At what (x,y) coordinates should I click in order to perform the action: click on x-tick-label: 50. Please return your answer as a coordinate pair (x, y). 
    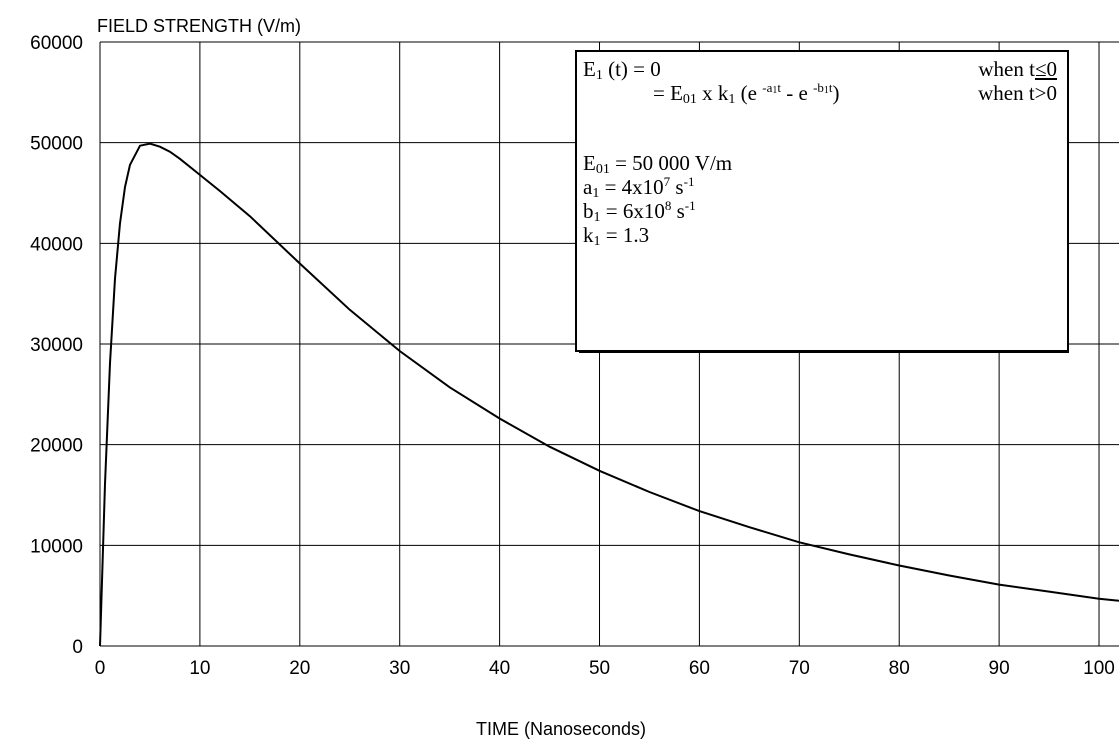
    Looking at the image, I should click on (599, 668).